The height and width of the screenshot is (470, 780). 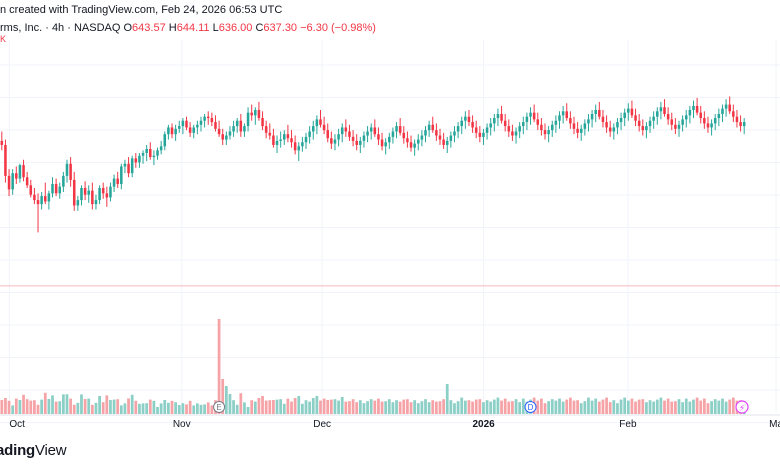 I want to click on tradingview-brand: adingView, so click(x=33, y=450).